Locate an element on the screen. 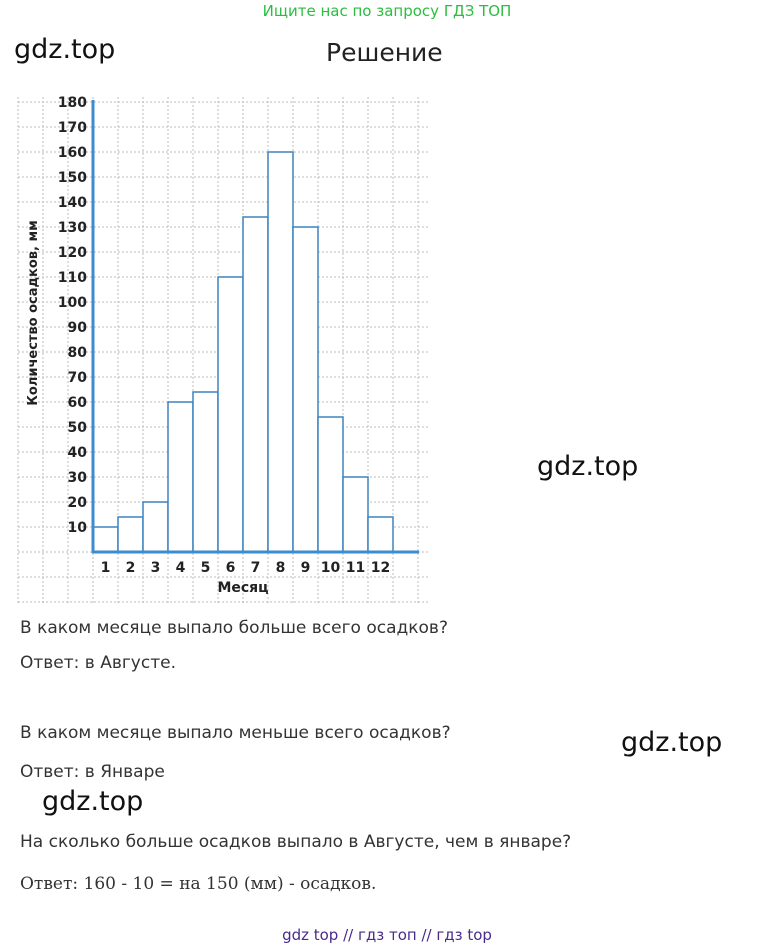 Image resolution: width=774 pixels, height=950 pixels. y-axis-label: Количество осадков, мм is located at coordinates (33, 312).